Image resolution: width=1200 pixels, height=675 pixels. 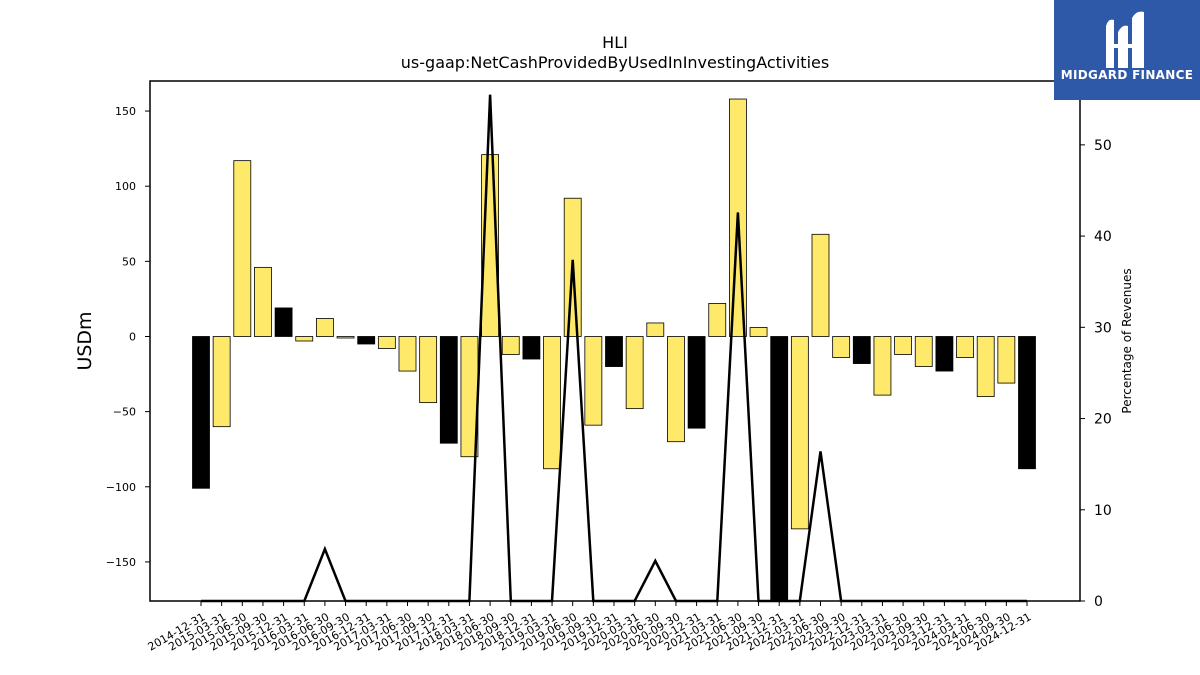 What do you see at coordinates (1103, 511) in the screenshot?
I see `y-right-tick-label: 10` at bounding box center [1103, 511].